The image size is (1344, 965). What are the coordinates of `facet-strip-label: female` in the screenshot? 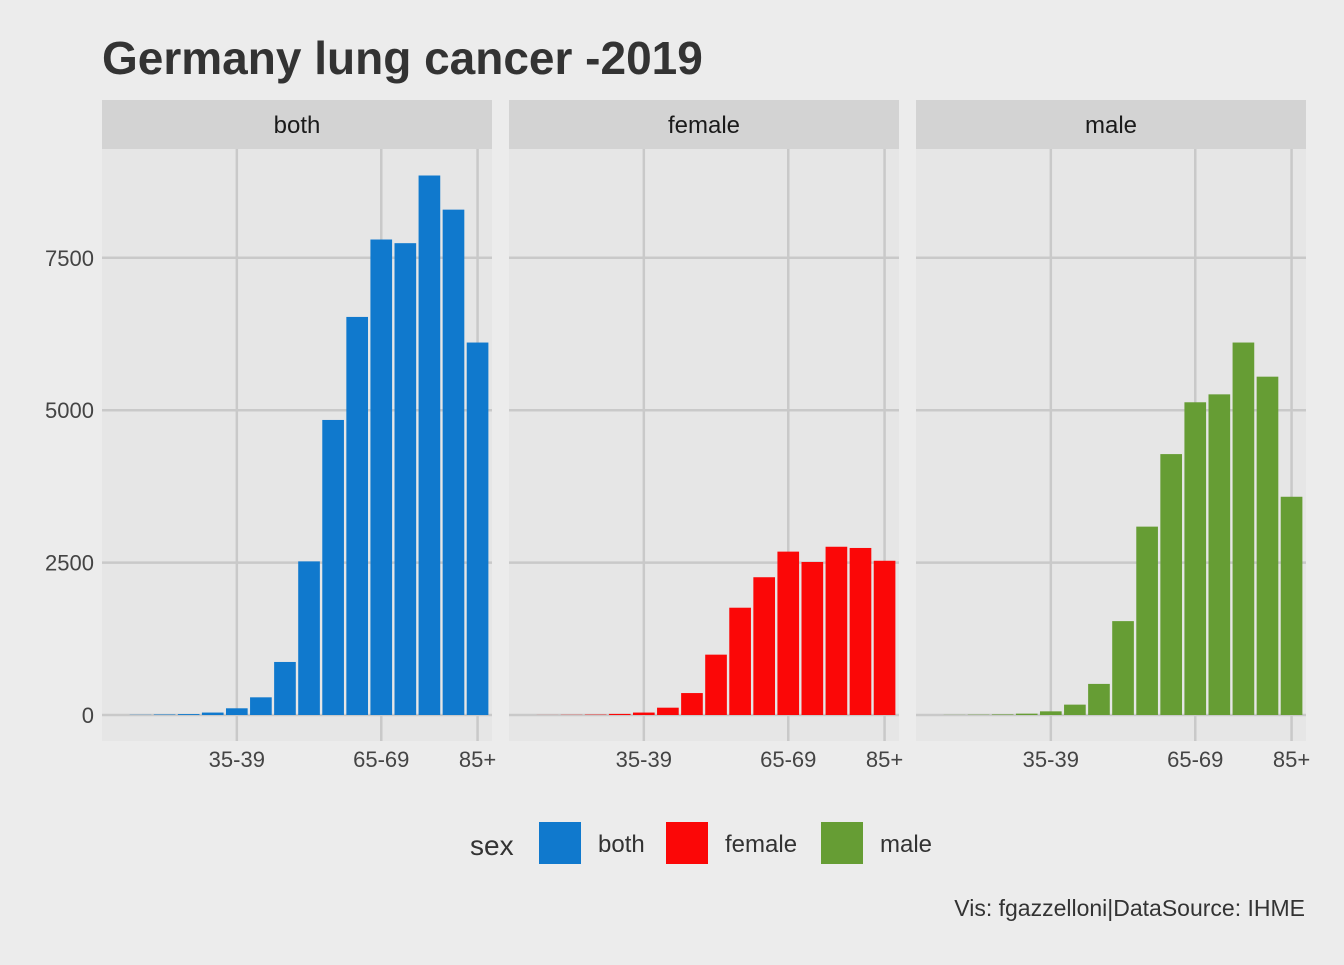 It's located at (704, 125).